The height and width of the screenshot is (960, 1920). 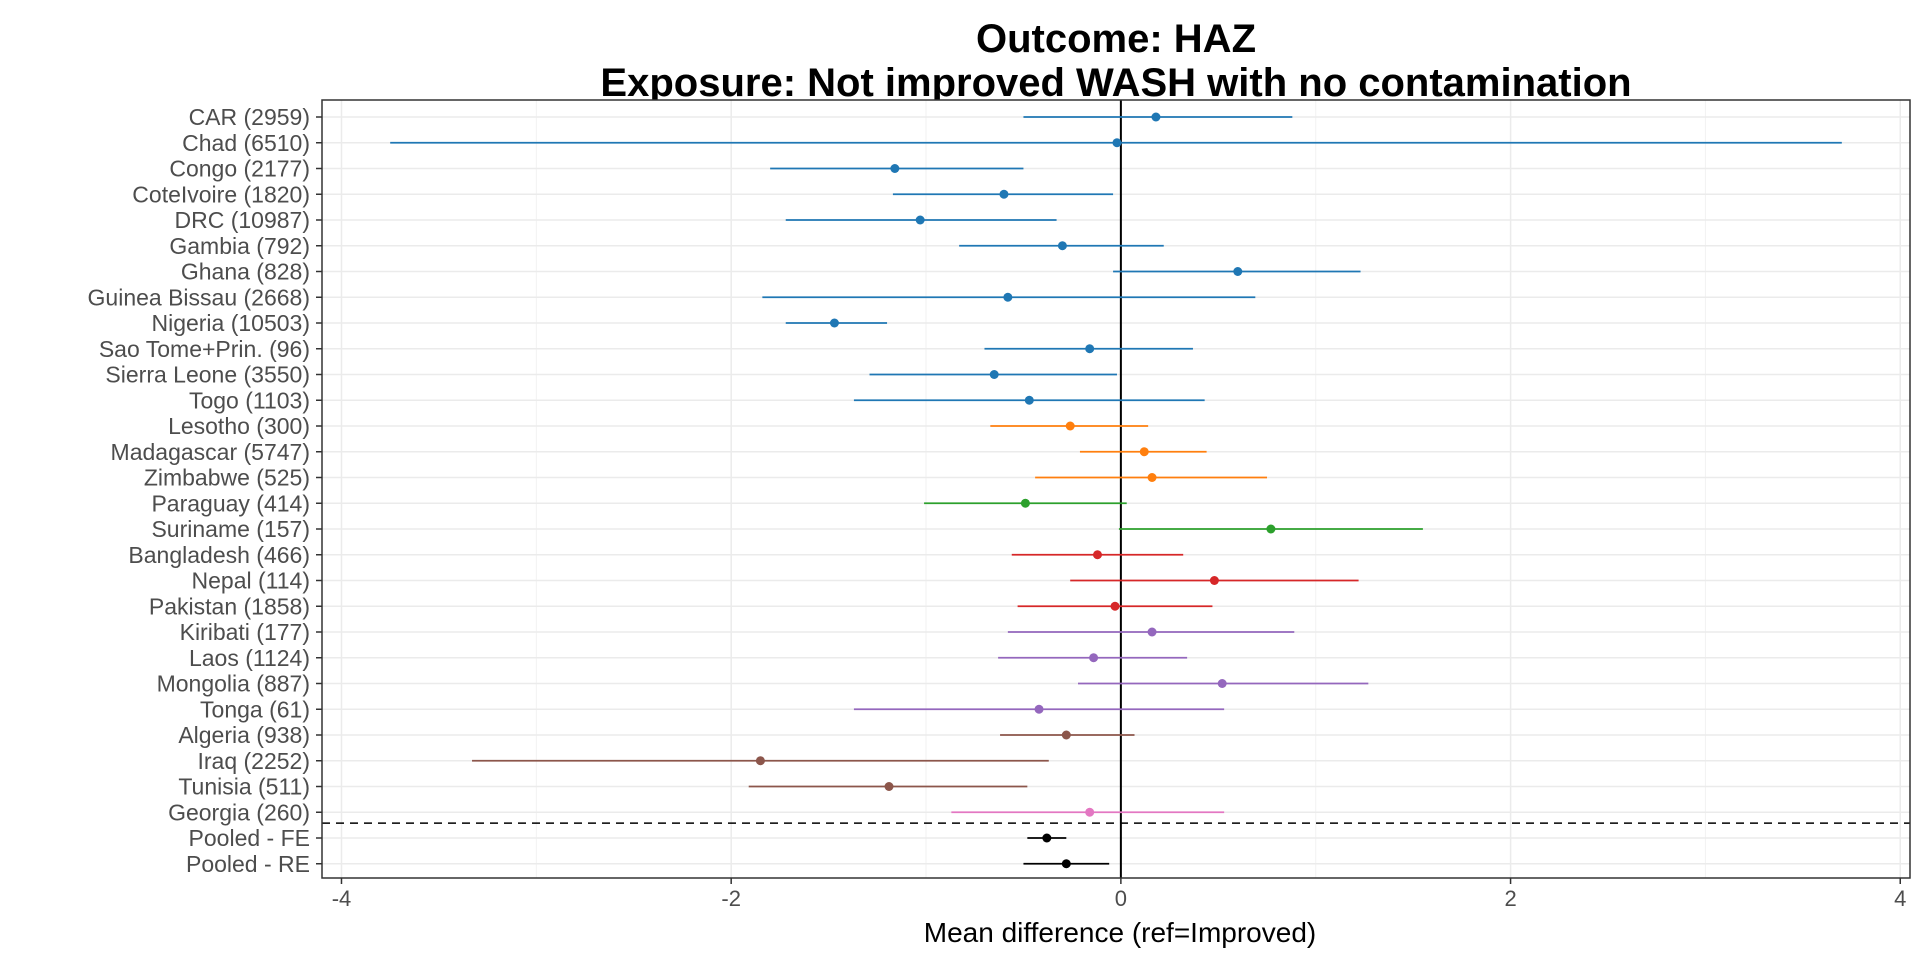 What do you see at coordinates (251, 581) in the screenshot?
I see `row-label: Nepal (114)` at bounding box center [251, 581].